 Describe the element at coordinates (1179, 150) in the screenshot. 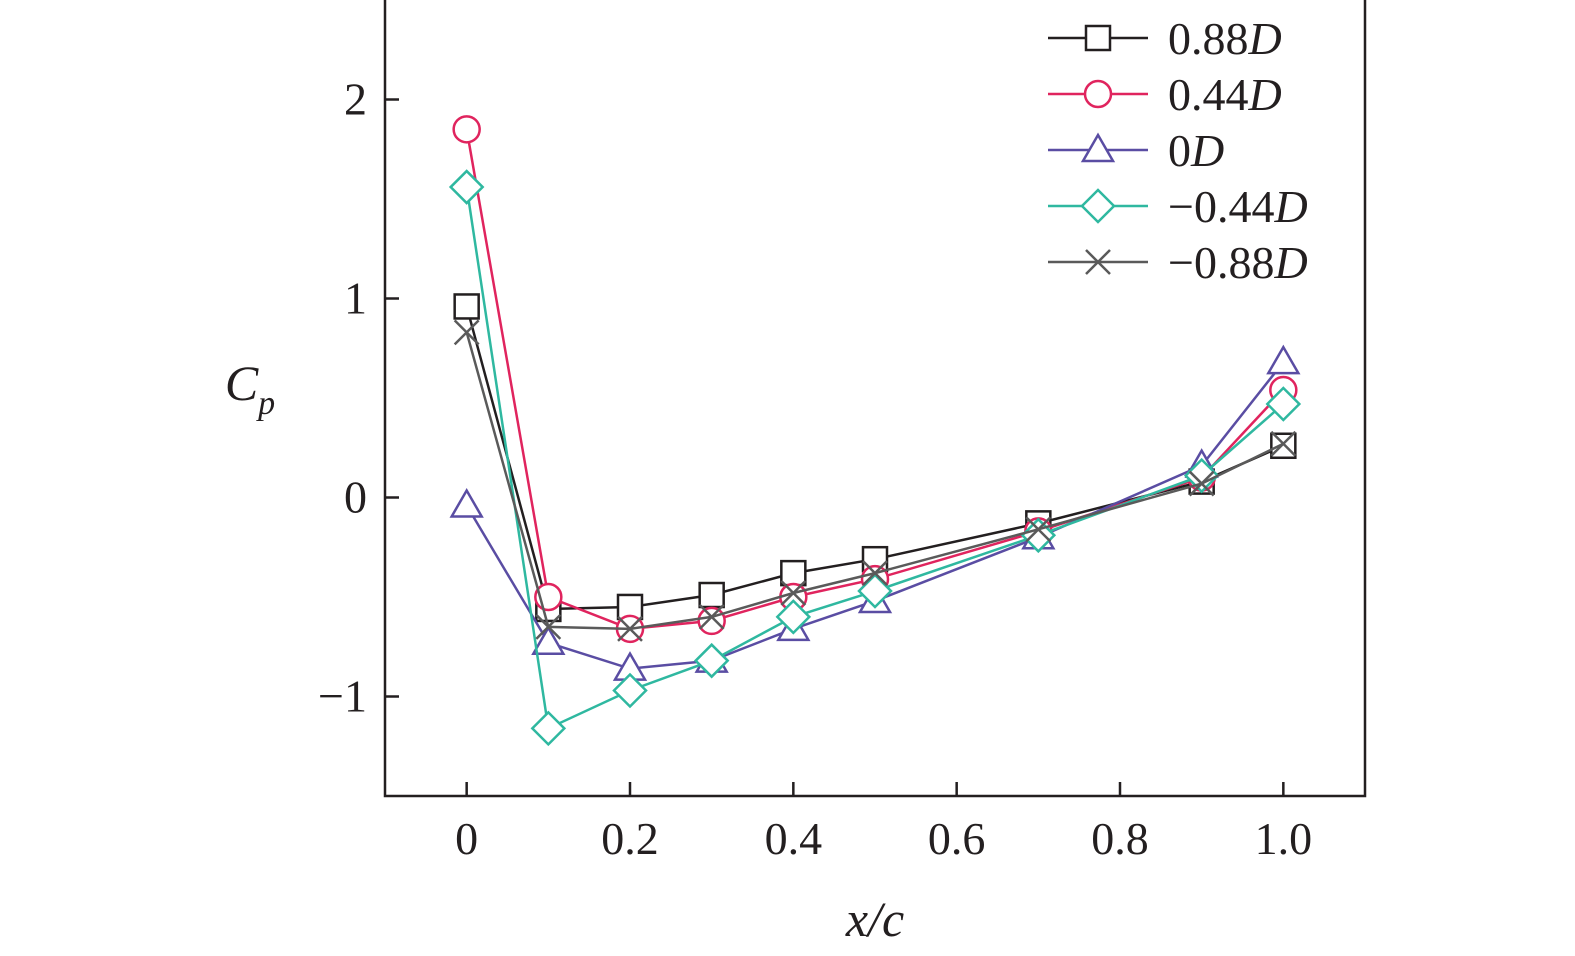

I see `legend-label-value: 0` at that location.